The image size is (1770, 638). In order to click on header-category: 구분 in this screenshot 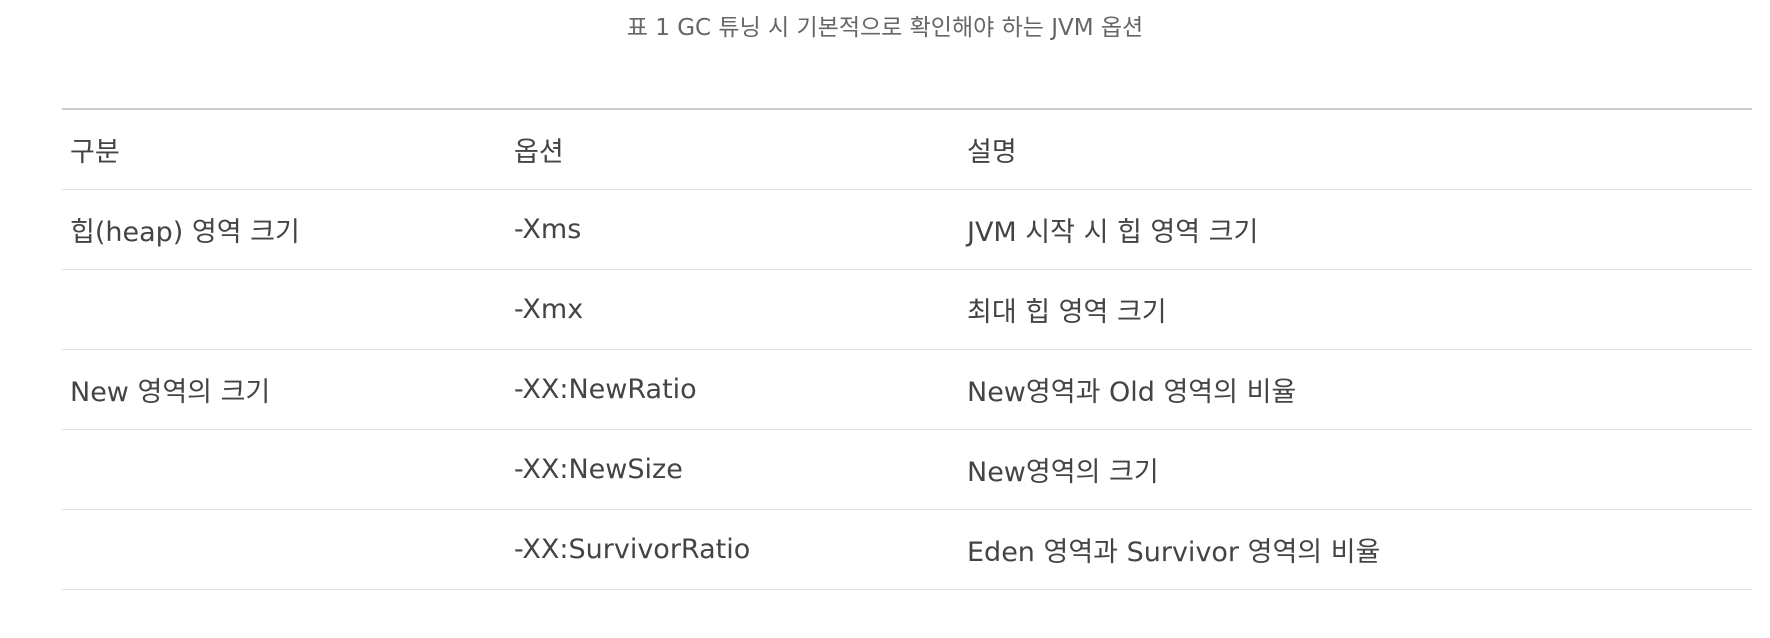, I will do `click(284, 149)`.